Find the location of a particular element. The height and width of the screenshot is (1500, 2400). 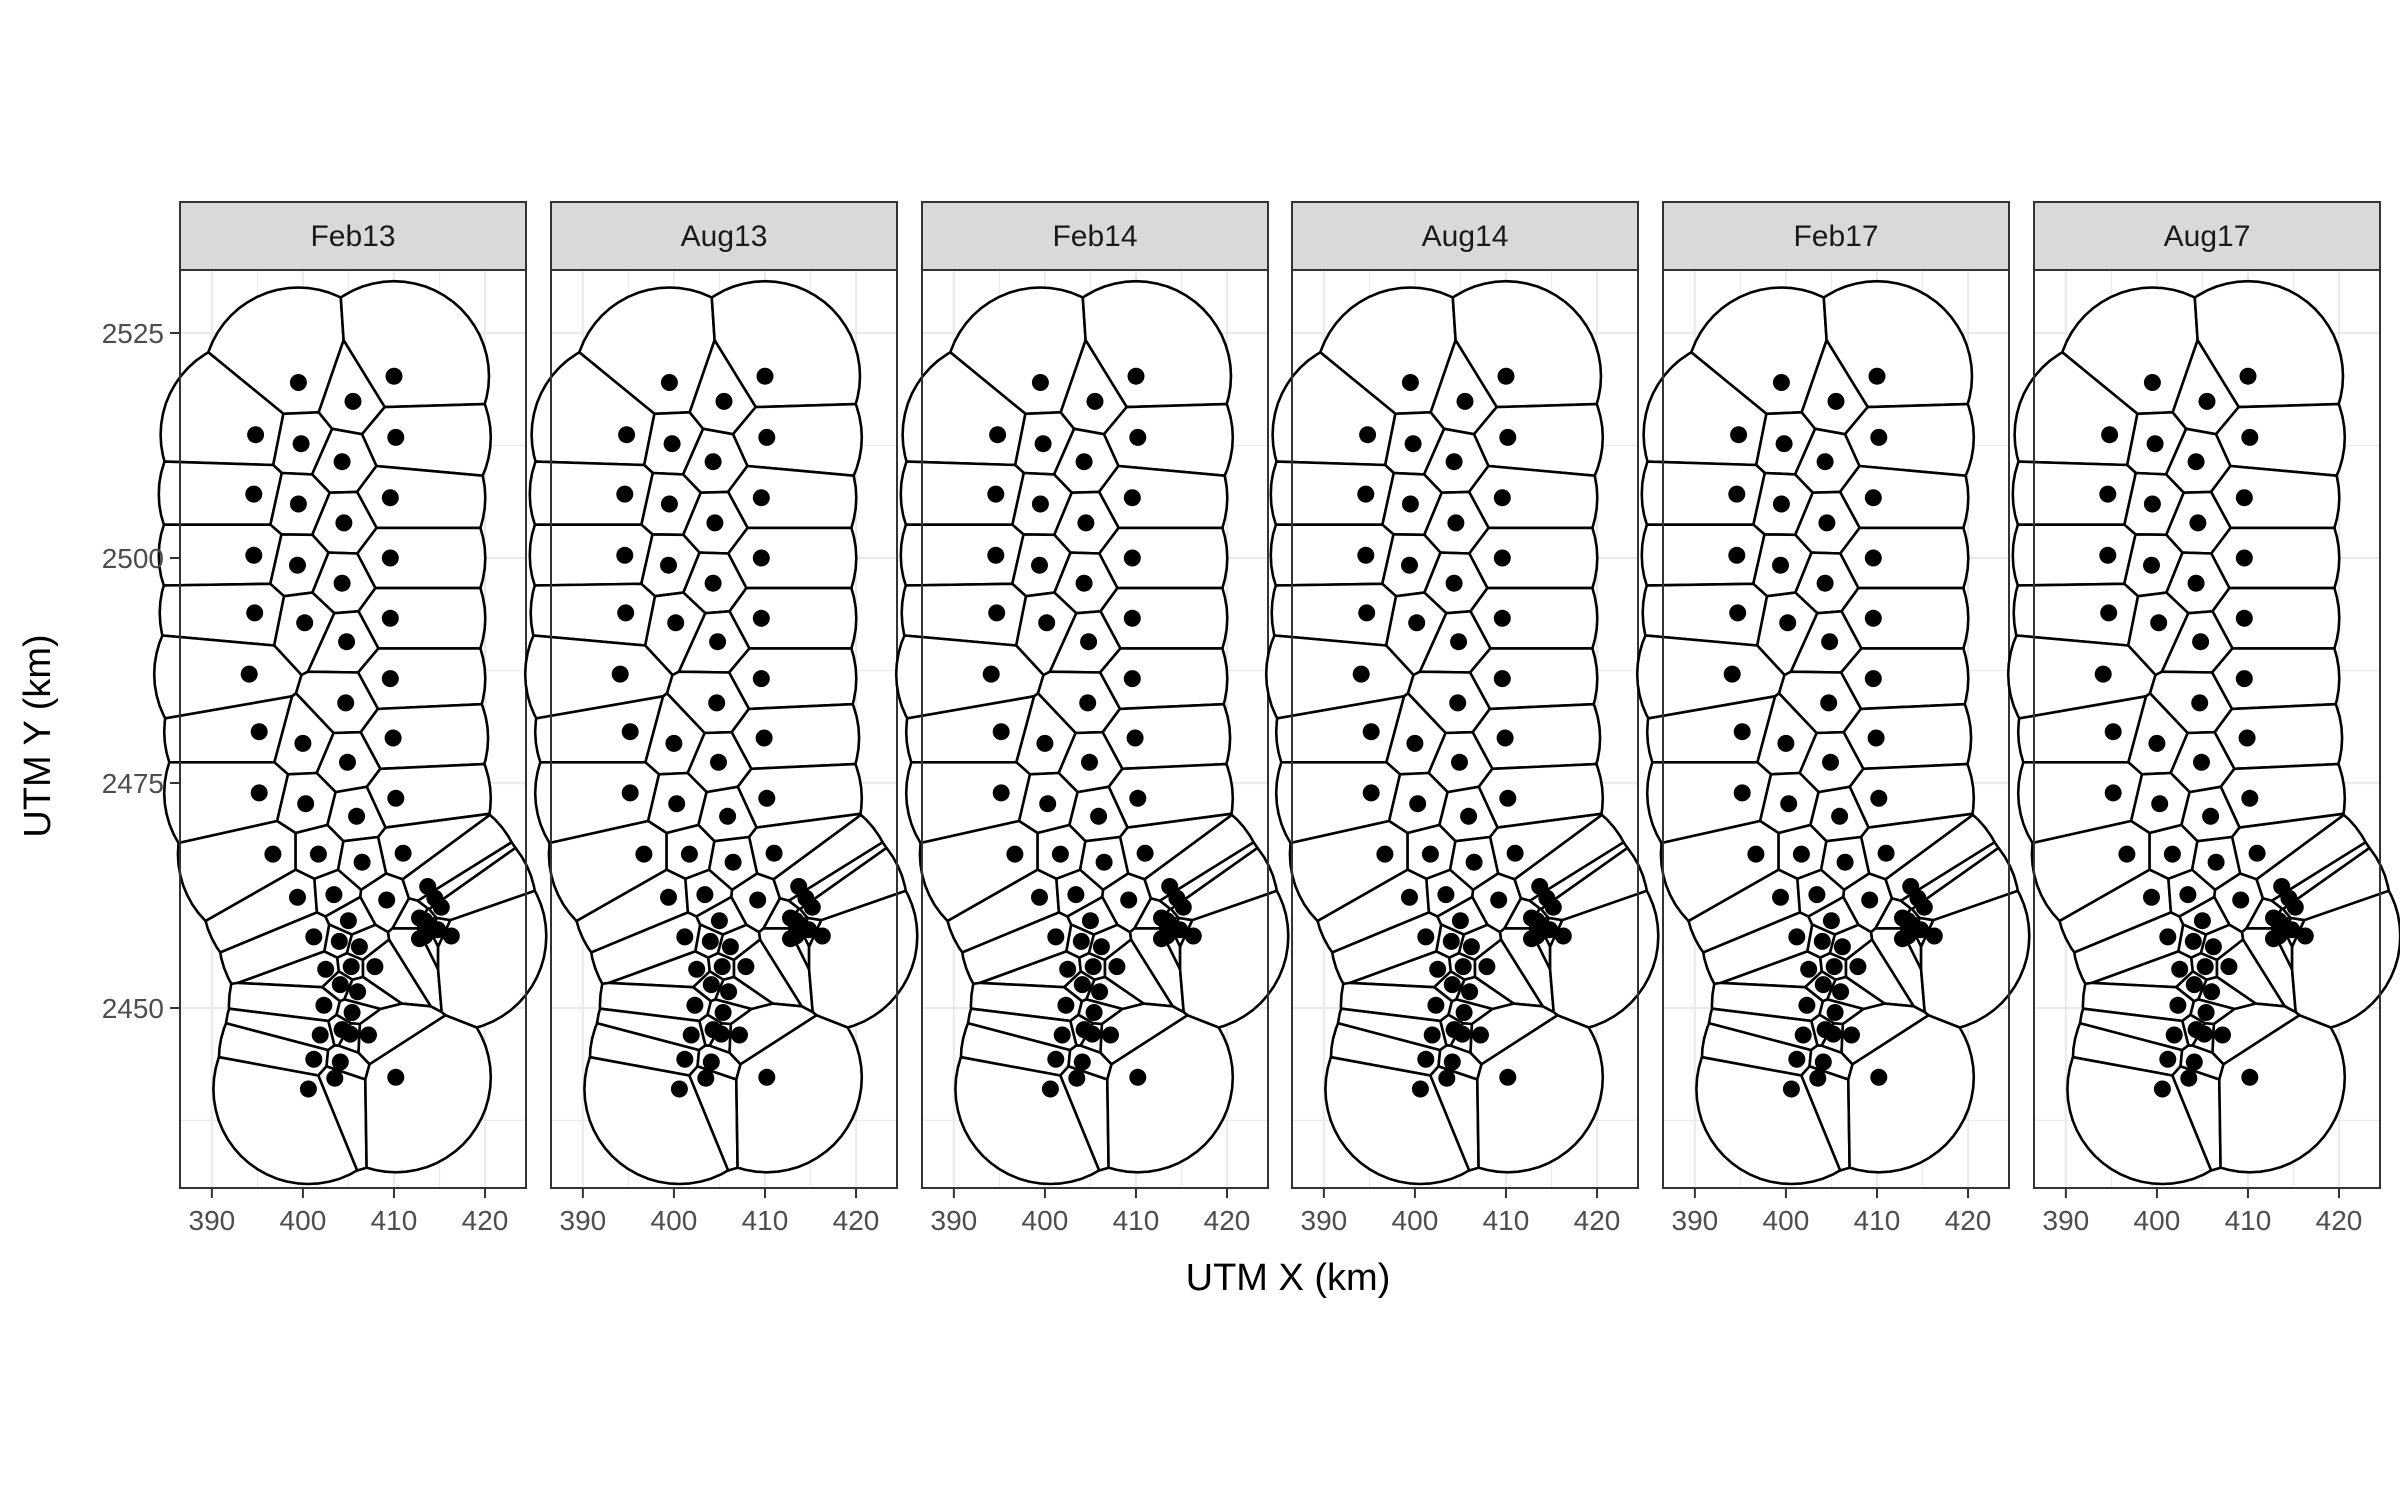

facet-panel: Aug13 390 400 410 420 is located at coordinates (721, 718).